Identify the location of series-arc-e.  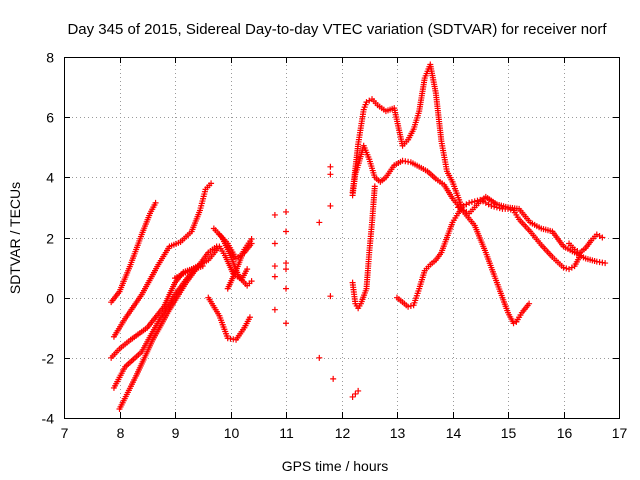
(168, 327).